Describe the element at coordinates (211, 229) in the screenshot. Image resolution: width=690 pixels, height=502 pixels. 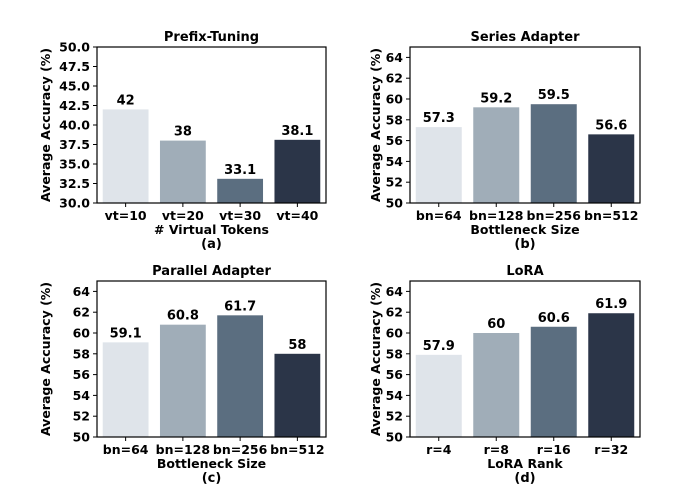
I see `x-axis-label: # Virtual Tokens` at that location.